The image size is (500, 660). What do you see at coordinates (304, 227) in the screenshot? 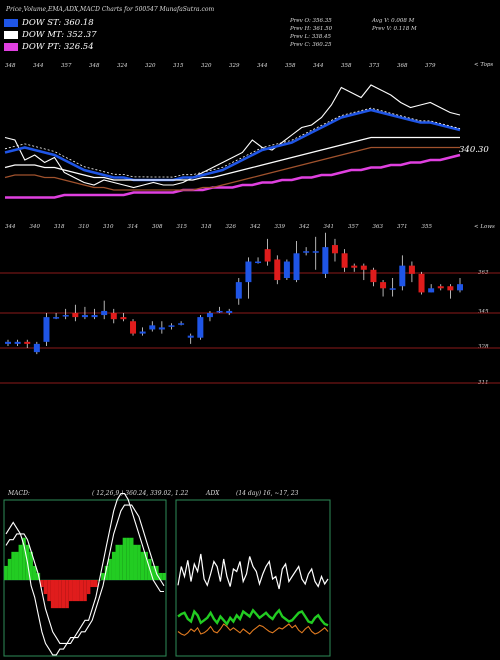
I see `bottom-label: 342` at bounding box center [304, 227].